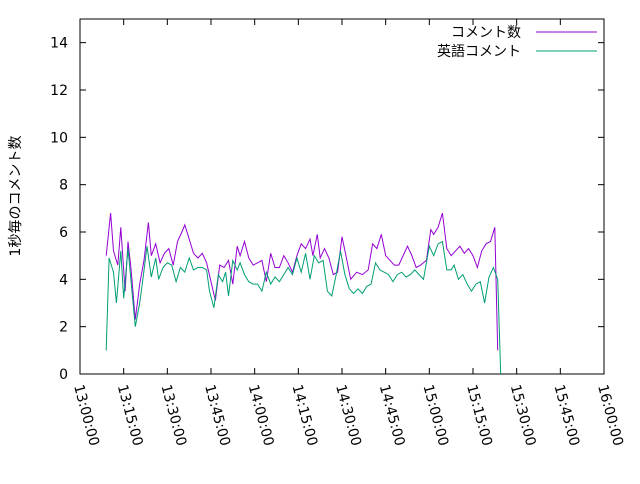  Describe the element at coordinates (16, 196) in the screenshot. I see `y-axis-label: 1秒毎のコメント数` at that location.